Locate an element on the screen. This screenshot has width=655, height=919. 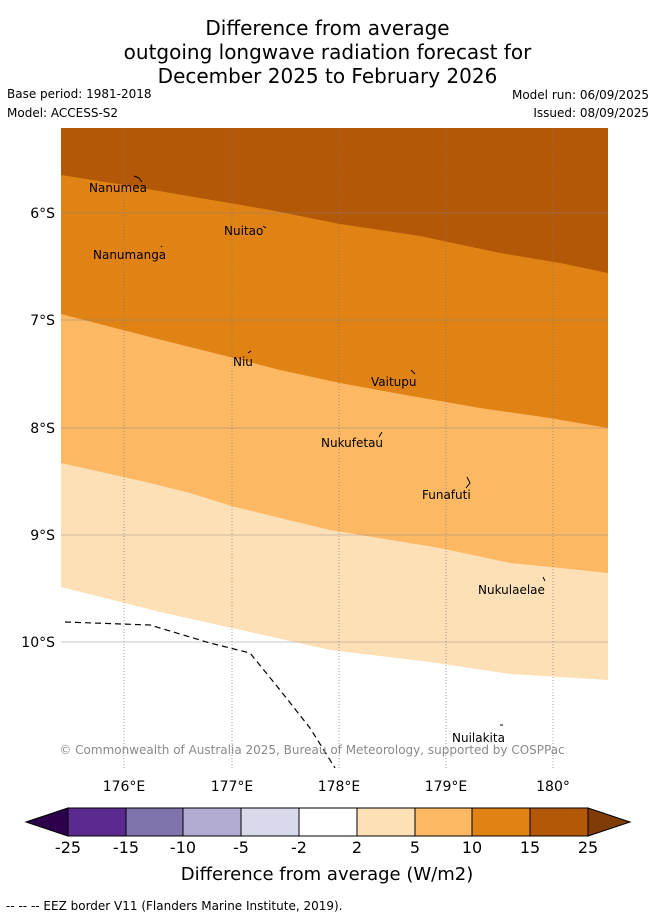
colorbar-tick-7: 5 is located at coordinates (415, 847).